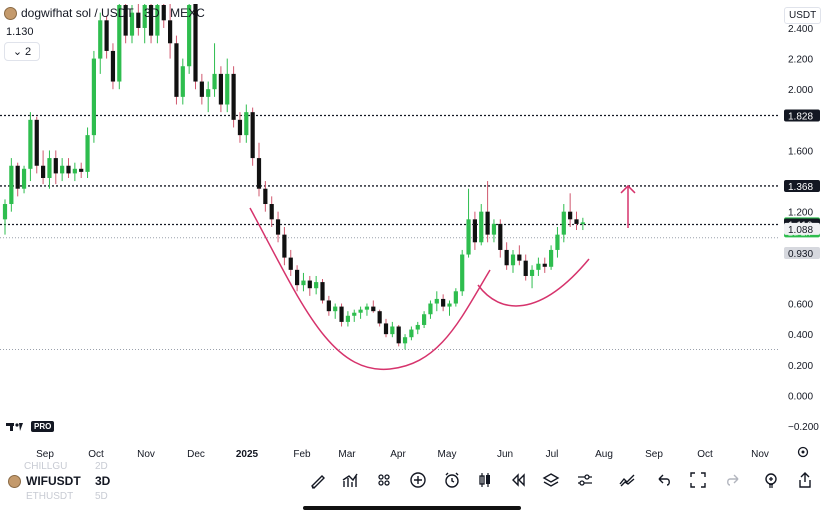 The width and height of the screenshot is (825, 516). What do you see at coordinates (318, 480) in the screenshot?
I see `pen-tool-icon` at bounding box center [318, 480].